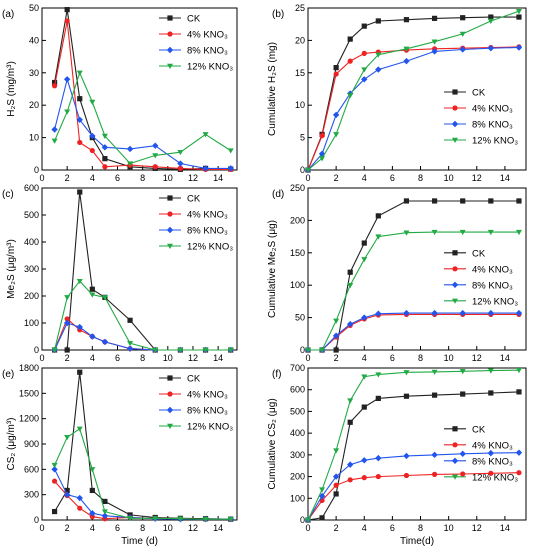  What do you see at coordinates (495, 141) in the screenshot?
I see `legend-label: 12% KNO₃` at bounding box center [495, 141].